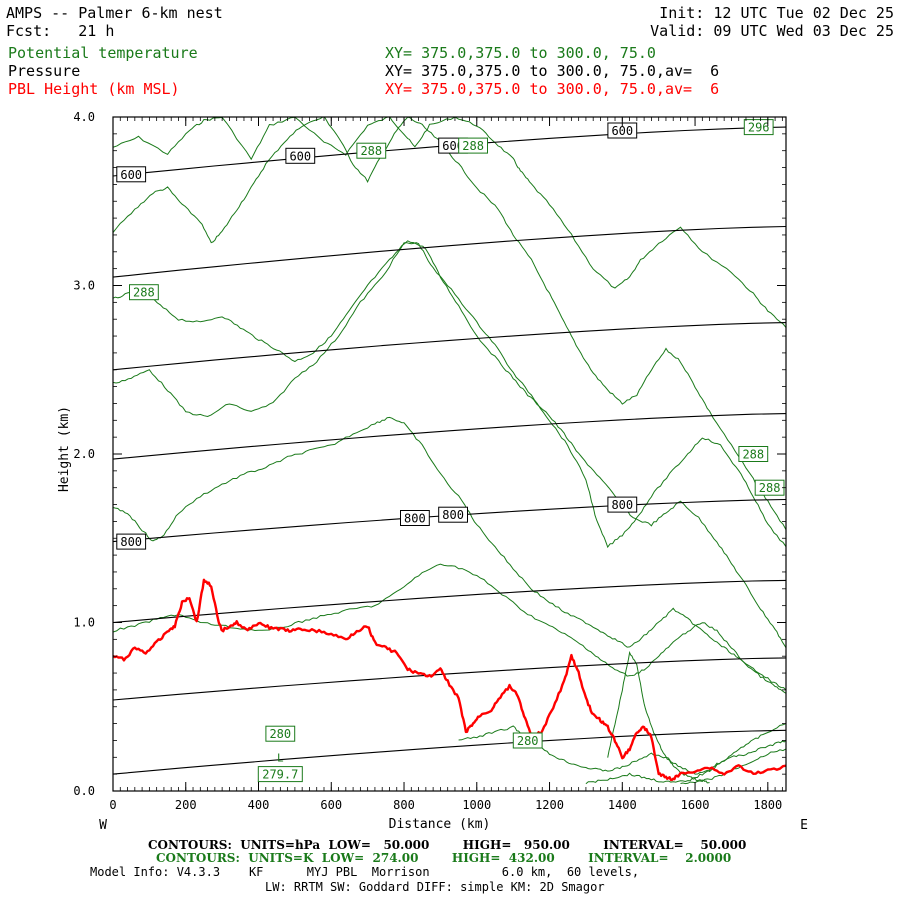 This screenshot has width=900, height=900. What do you see at coordinates (552, 89) in the screenshot?
I see `field-xy-pbl: XY= 375.0,375.0 to 300.0, 75.0,av= 6` at bounding box center [552, 89].